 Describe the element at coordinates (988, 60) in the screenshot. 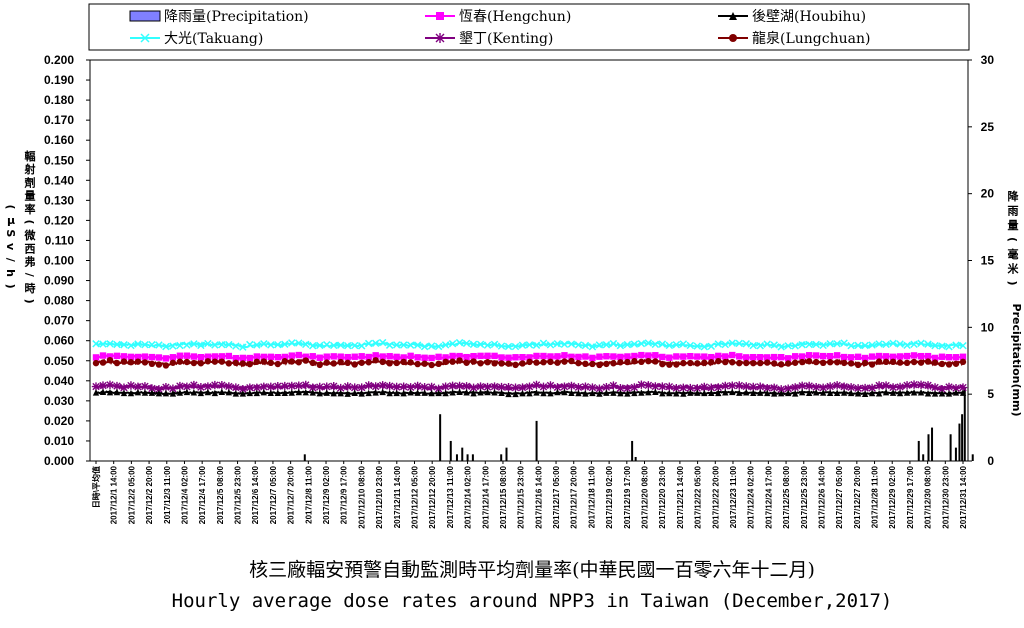

I see `right-tick-label: 30` at that location.